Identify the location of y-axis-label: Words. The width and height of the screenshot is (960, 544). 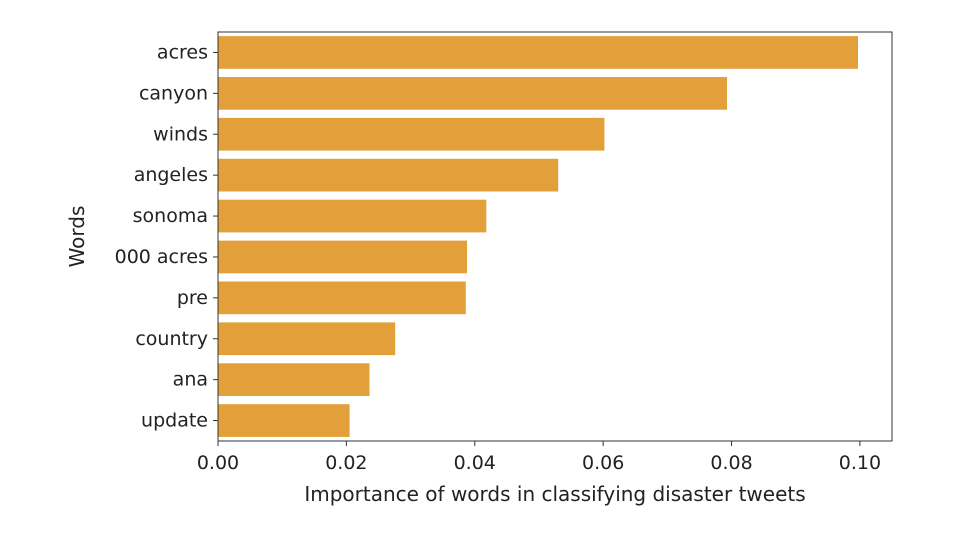
(77, 237).